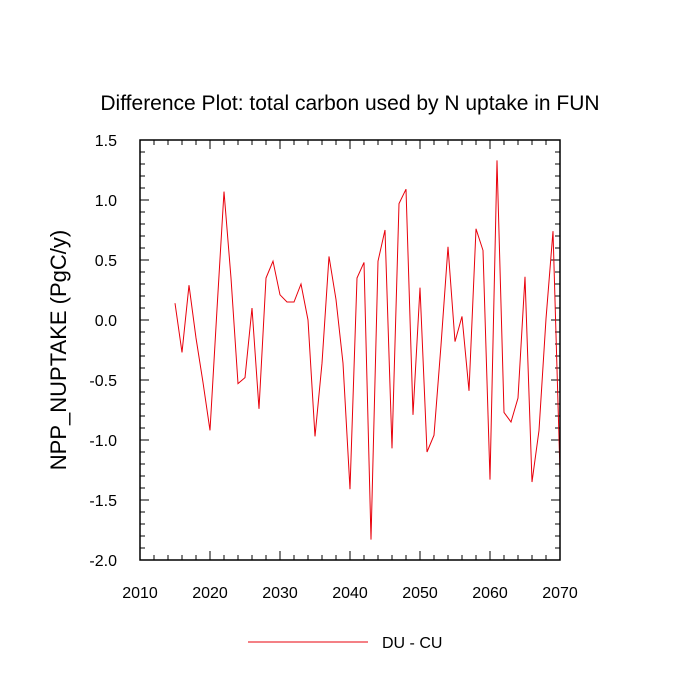  What do you see at coordinates (106, 321) in the screenshot?
I see `y-tick-label: 0.0` at bounding box center [106, 321].